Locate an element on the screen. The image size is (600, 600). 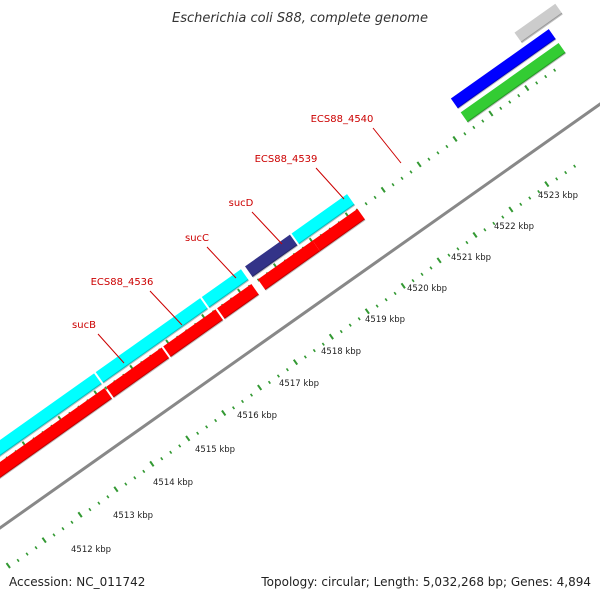
genome-title: Escherichia coli S88, complete genome is located at coordinates (300, 18).